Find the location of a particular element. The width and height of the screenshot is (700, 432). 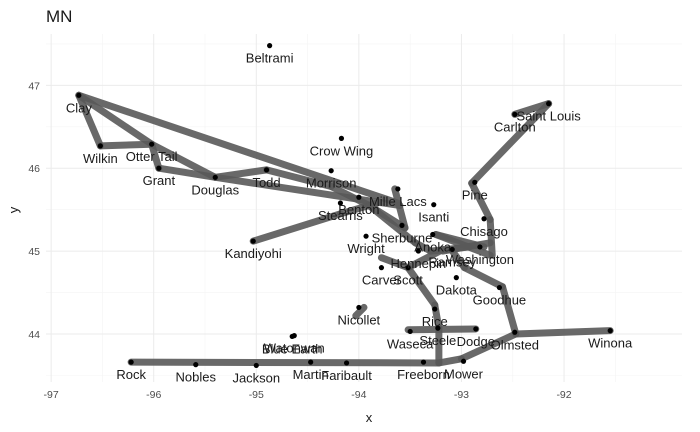

point-label: Grant is located at coordinates (159, 180).